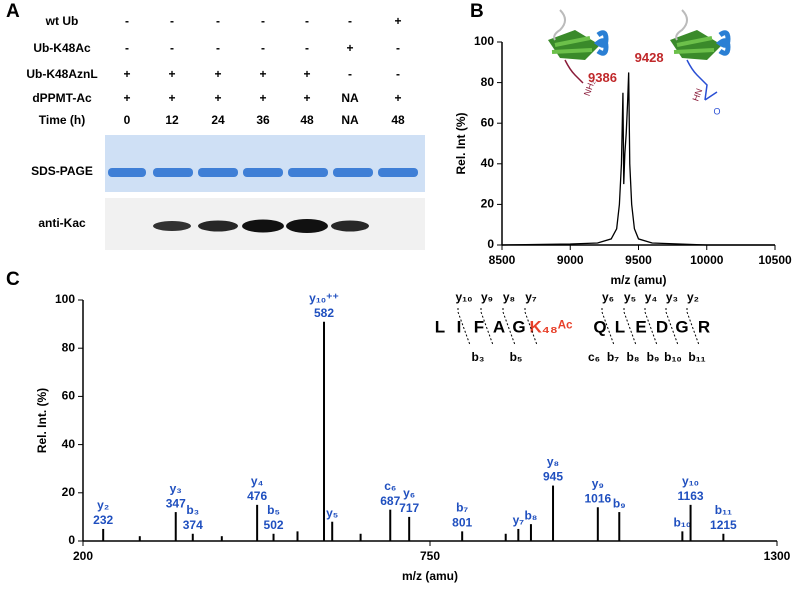 The width and height of the screenshot is (800, 590). Describe the element at coordinates (530, 515) in the screenshot. I see `ion-label: b₈` at that location.